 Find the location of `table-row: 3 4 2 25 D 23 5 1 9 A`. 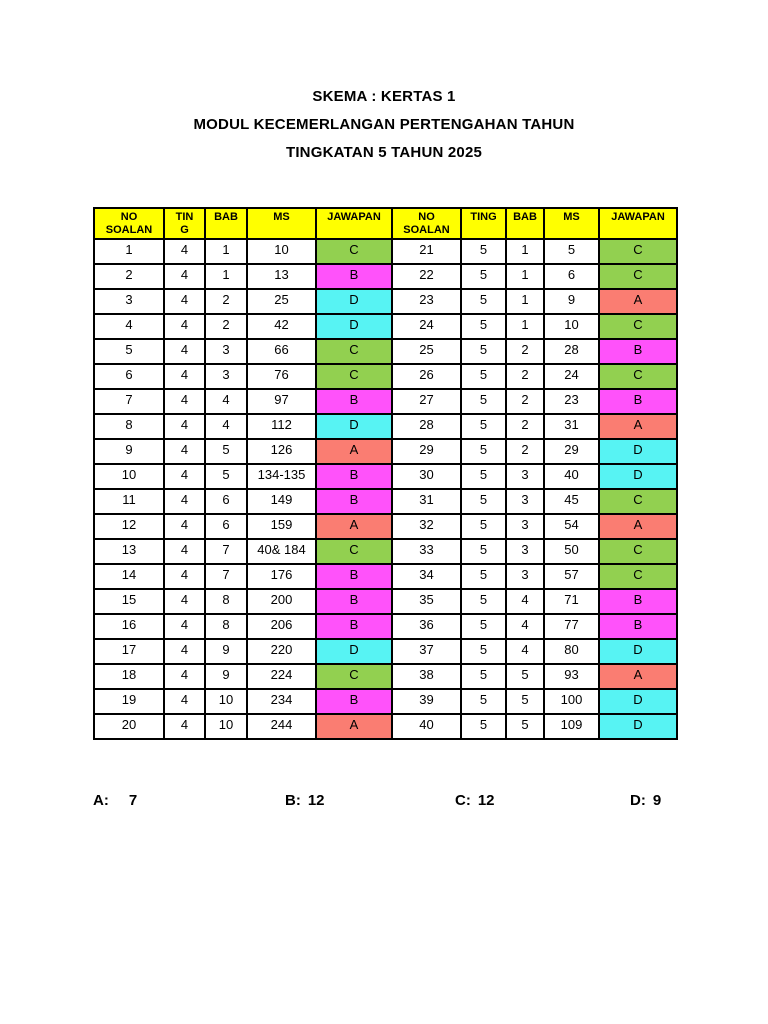

table-row: 3 4 2 25 D 23 5 1 9 A is located at coordinates (385, 301).